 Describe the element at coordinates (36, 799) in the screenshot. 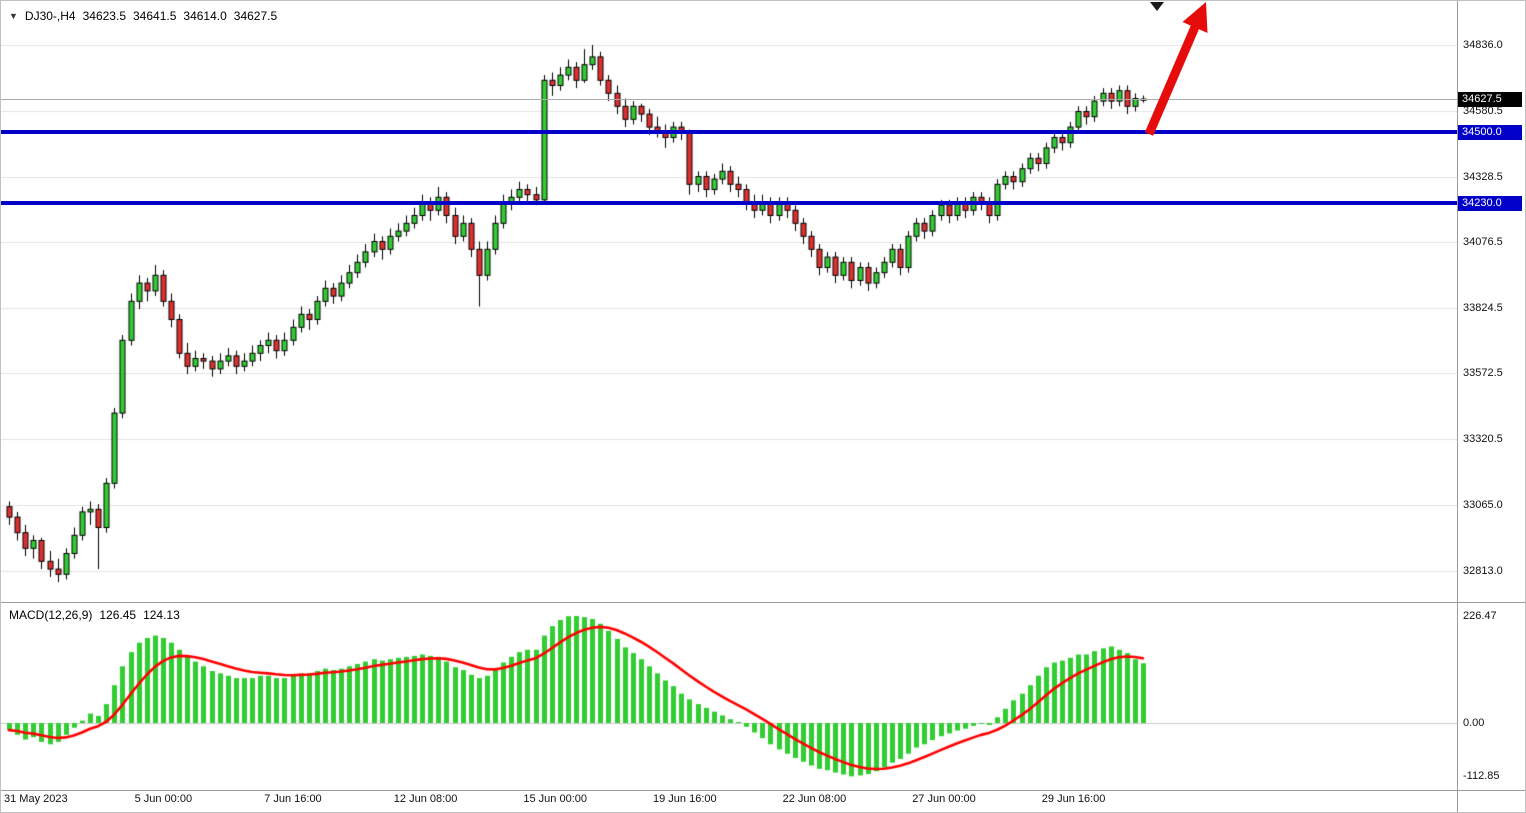

I see `time-tick-label: 31 May 2023` at that location.